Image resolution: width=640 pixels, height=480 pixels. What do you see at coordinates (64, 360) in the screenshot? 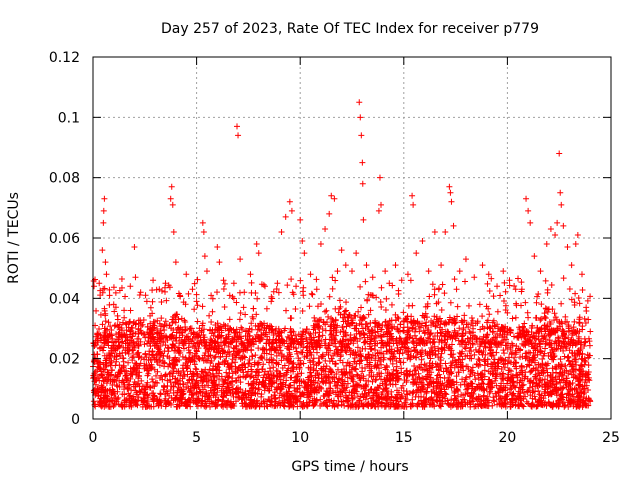
I see `y-tick-label: 0.02` at bounding box center [64, 360].